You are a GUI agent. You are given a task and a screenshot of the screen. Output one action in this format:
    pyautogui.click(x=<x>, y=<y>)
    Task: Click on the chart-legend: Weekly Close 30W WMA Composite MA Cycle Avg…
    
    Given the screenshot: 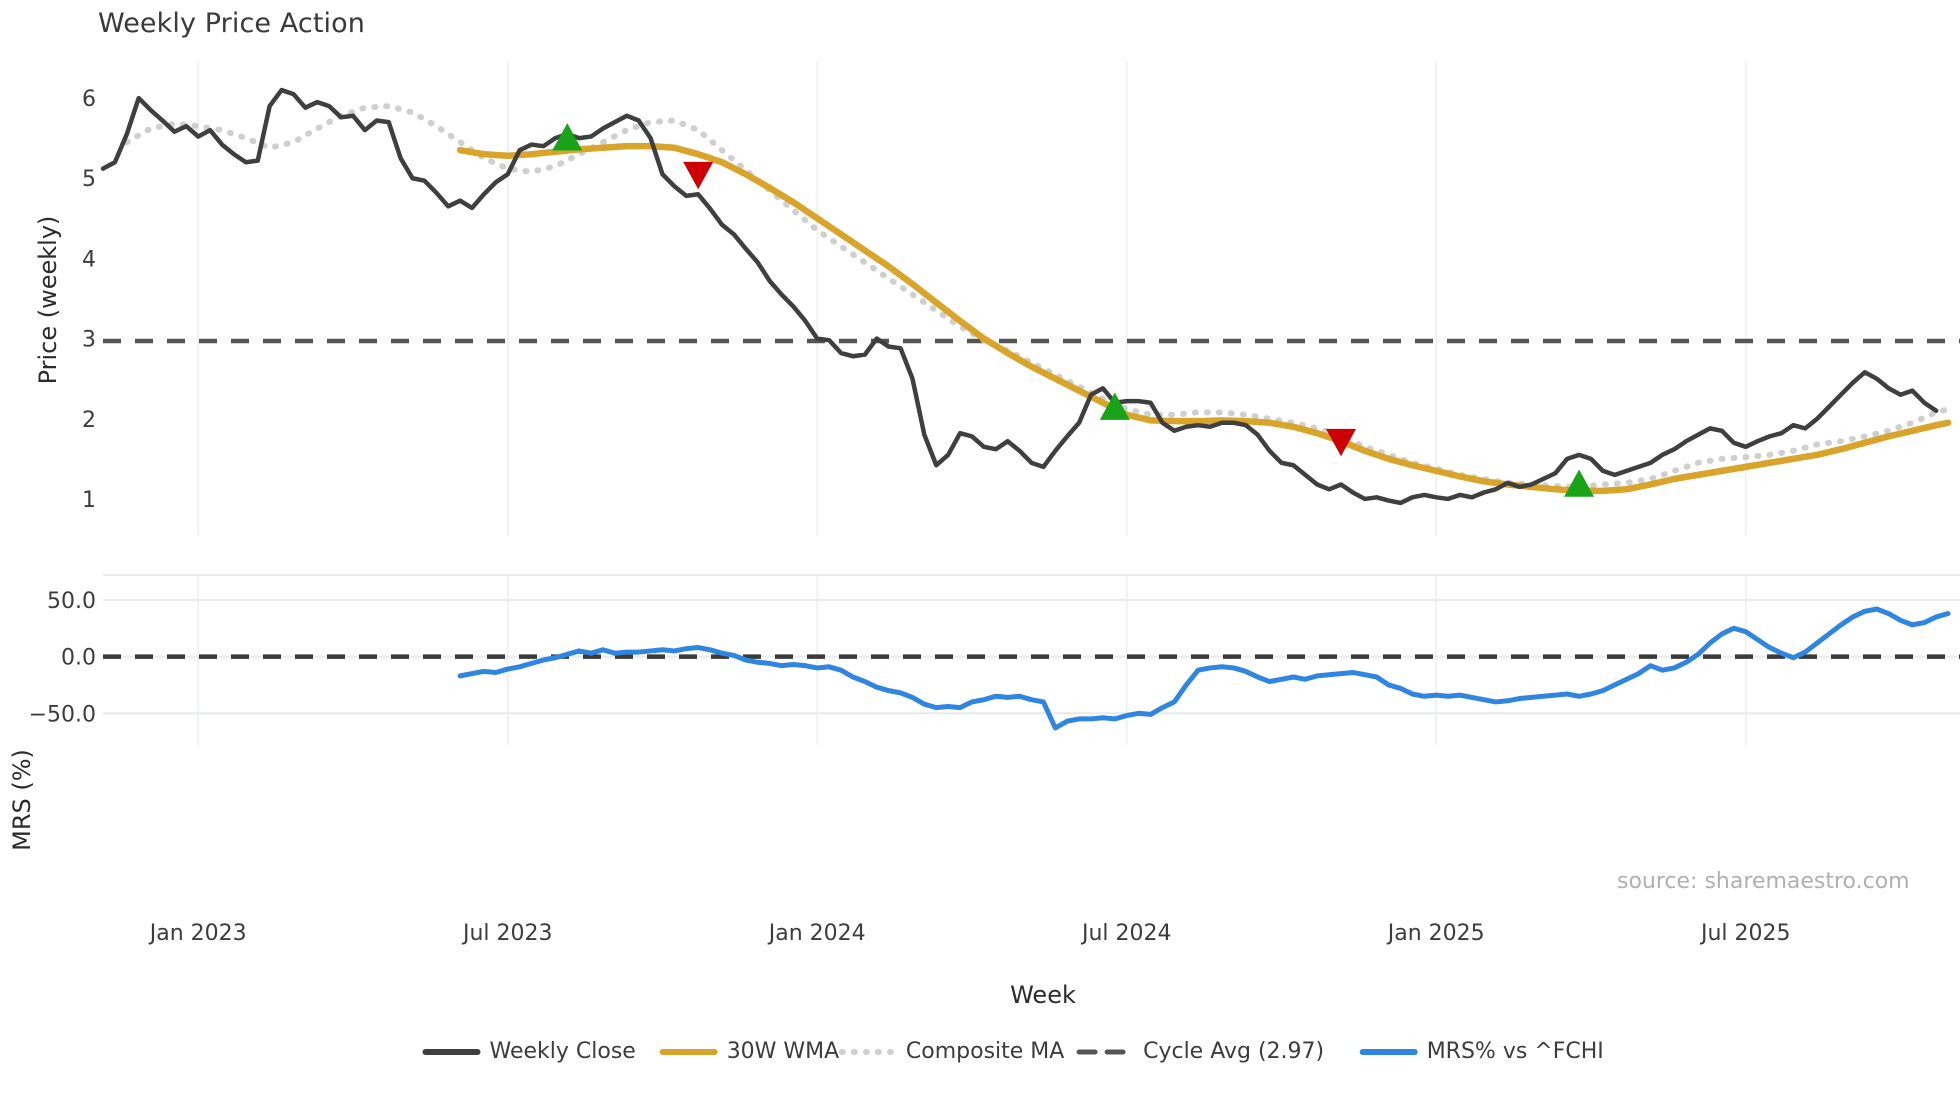 What is the action you would take?
    pyautogui.click(x=1013, y=1051)
    